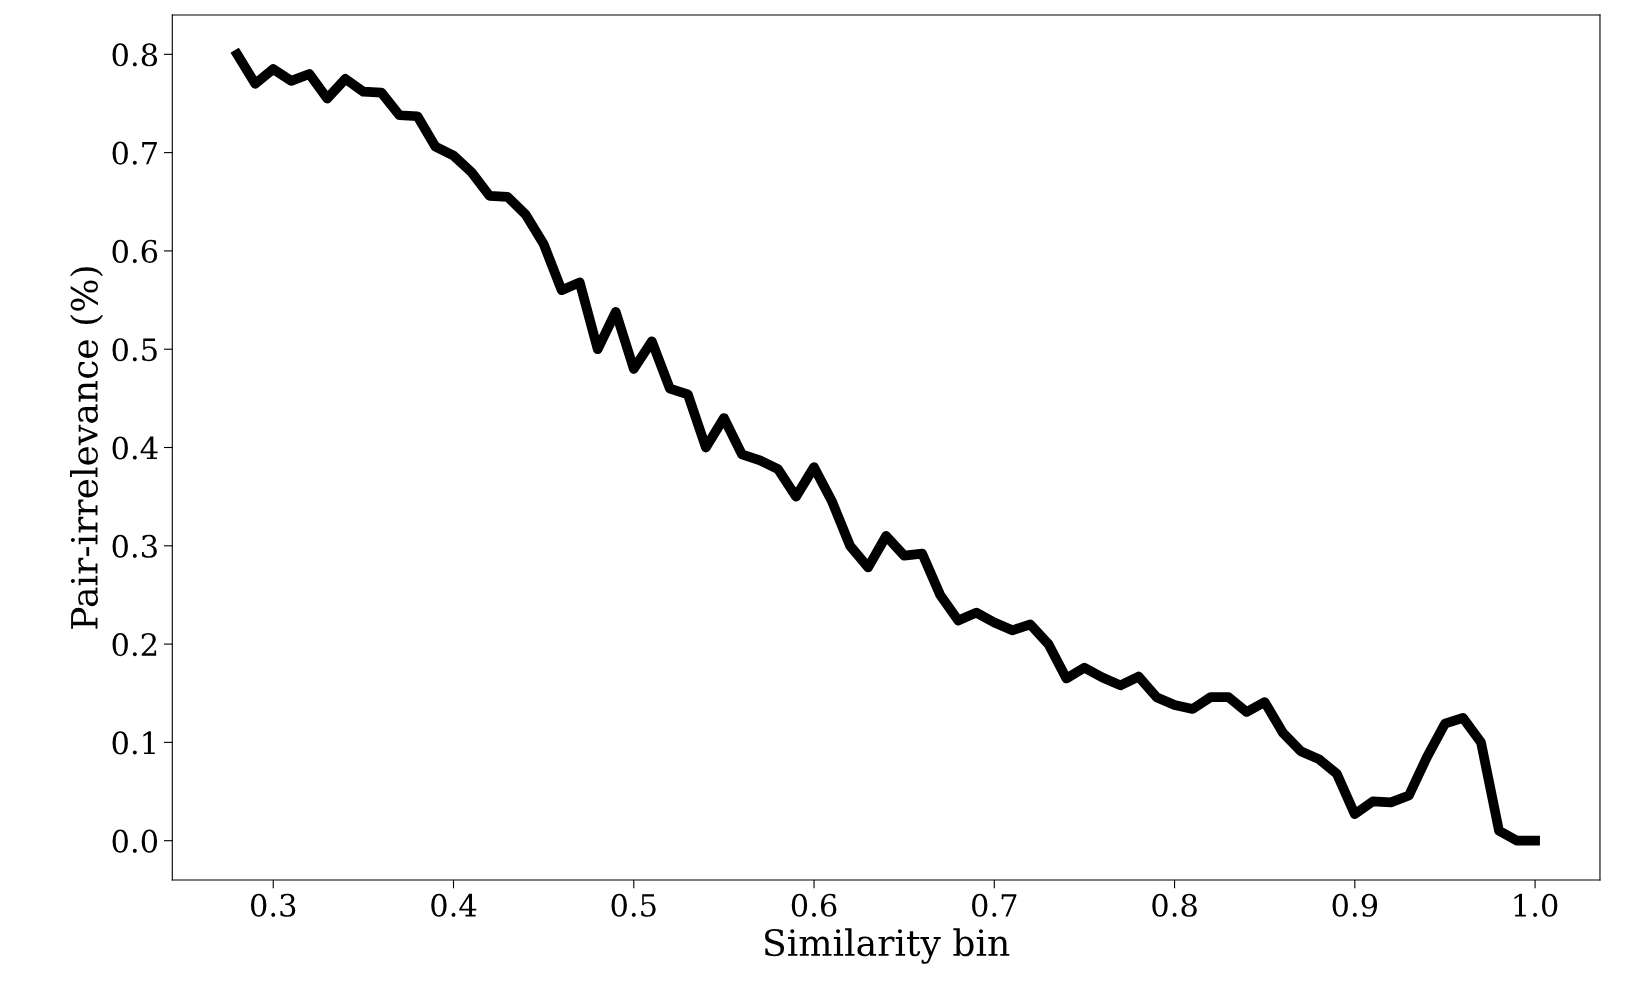 This screenshot has width=1641, height=1000. I want to click on y-tick-label: 0.6, so click(135, 251).